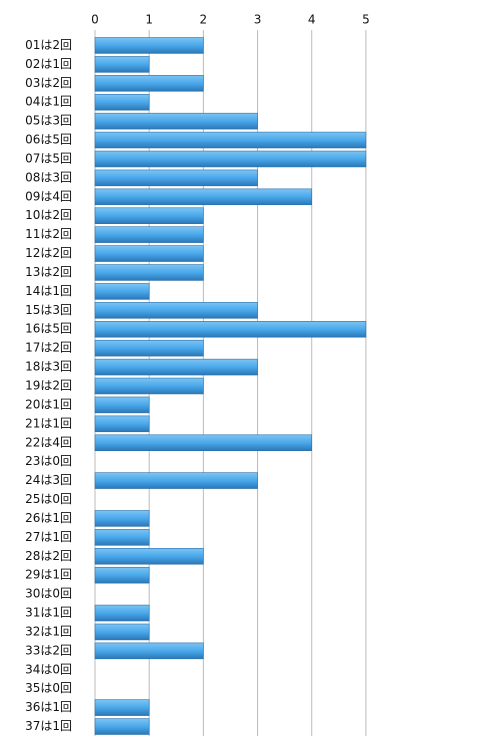  Describe the element at coordinates (48, 310) in the screenshot. I see `y-tick-label: 15は3回` at that location.